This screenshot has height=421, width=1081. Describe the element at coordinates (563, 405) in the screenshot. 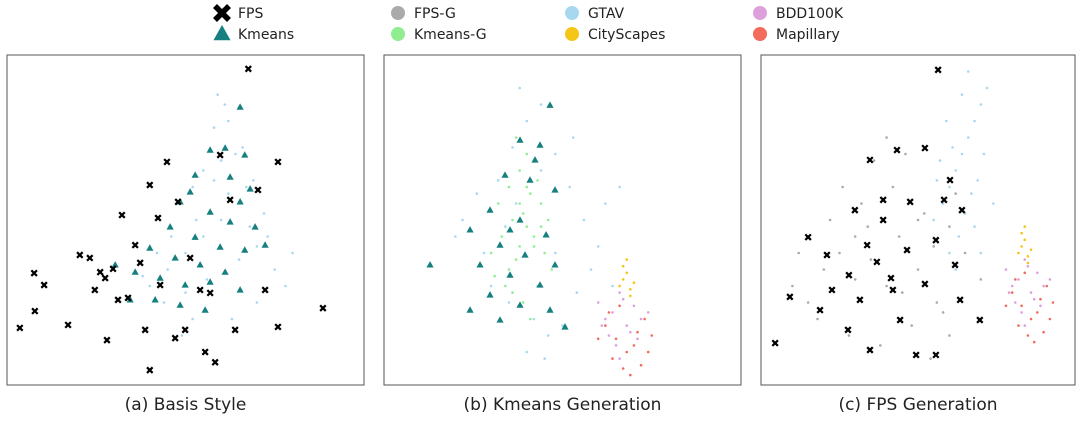

I see `panel-caption: (b) Kmeans Generation` at that location.